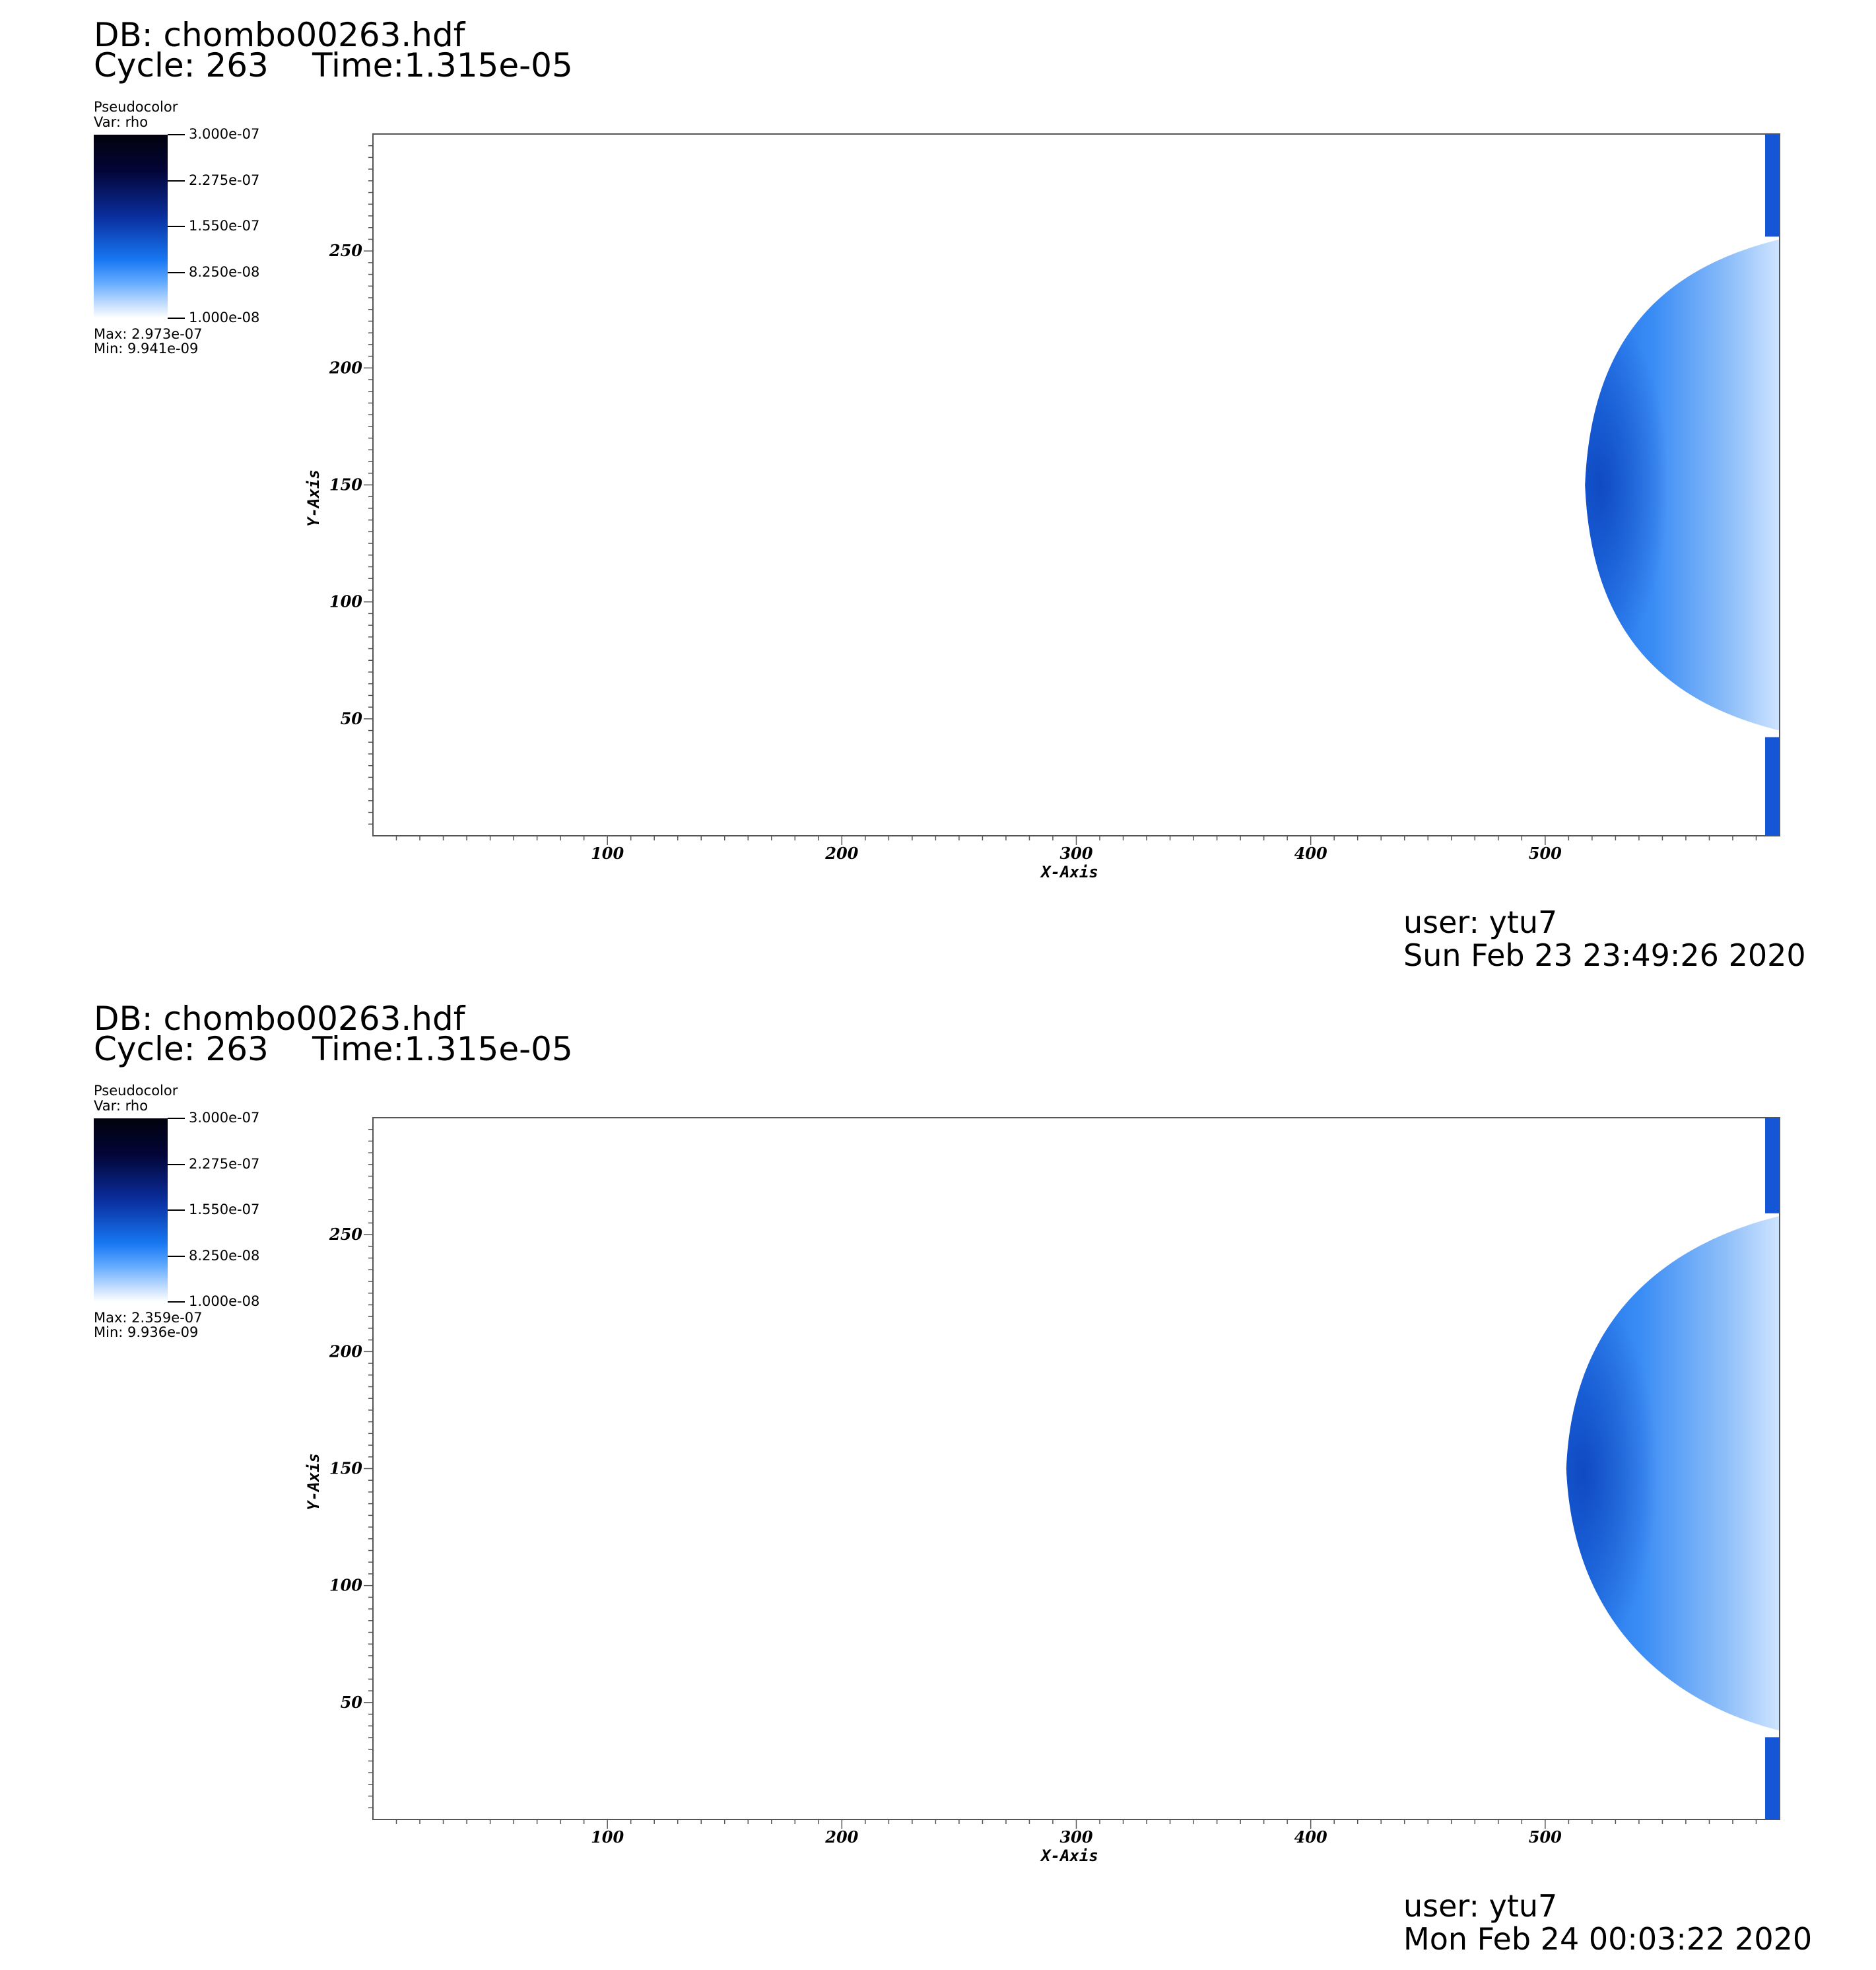 The image size is (1876, 1970). What do you see at coordinates (1608, 1939) in the screenshot?
I see `date-label: Mon Feb 24 00:03:22 2020` at bounding box center [1608, 1939].